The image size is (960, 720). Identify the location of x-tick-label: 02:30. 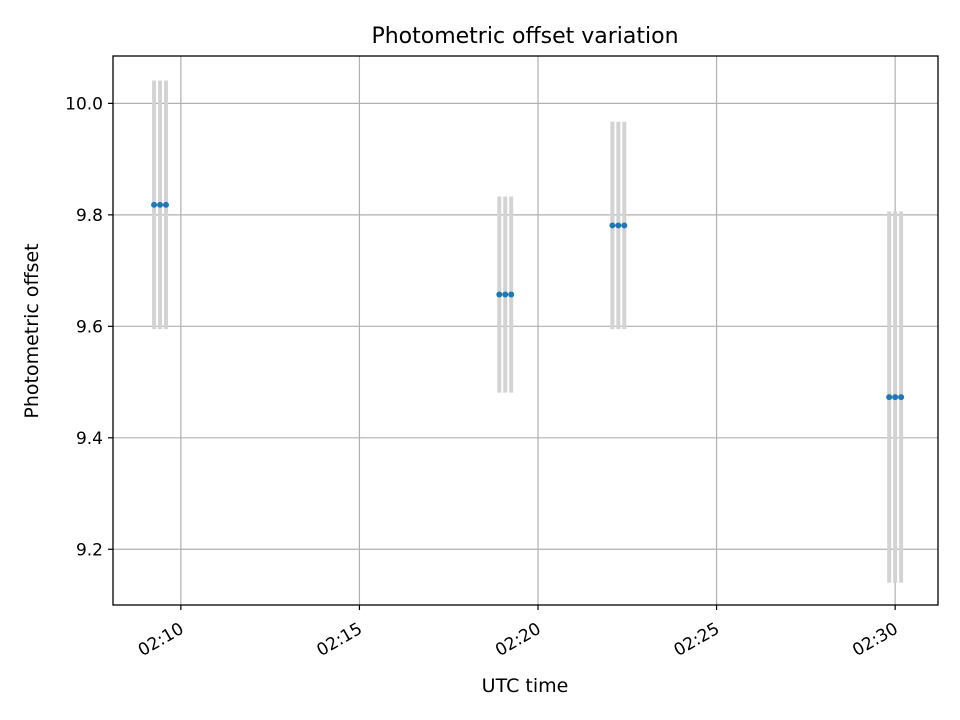
(875, 640).